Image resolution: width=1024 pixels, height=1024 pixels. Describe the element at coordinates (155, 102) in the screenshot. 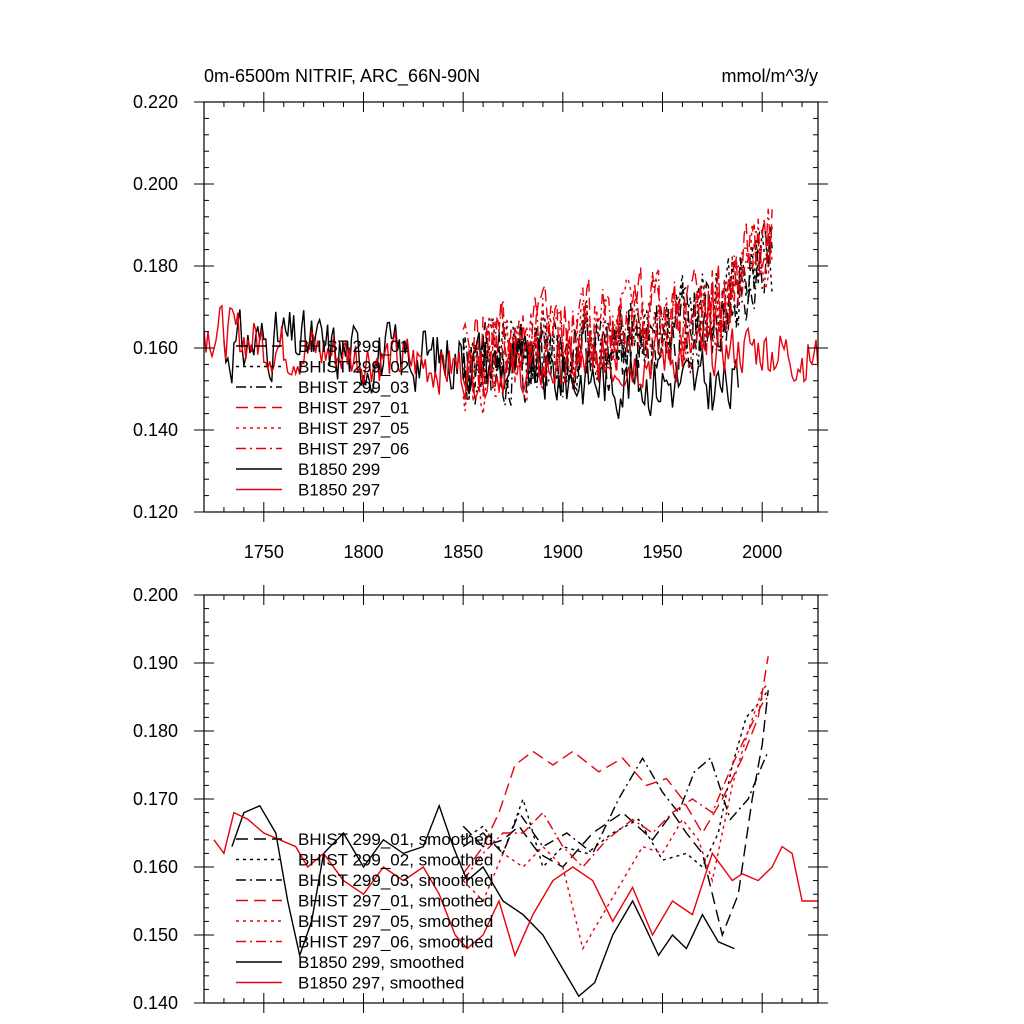

I see `y-tick-label: 0.220` at that location.